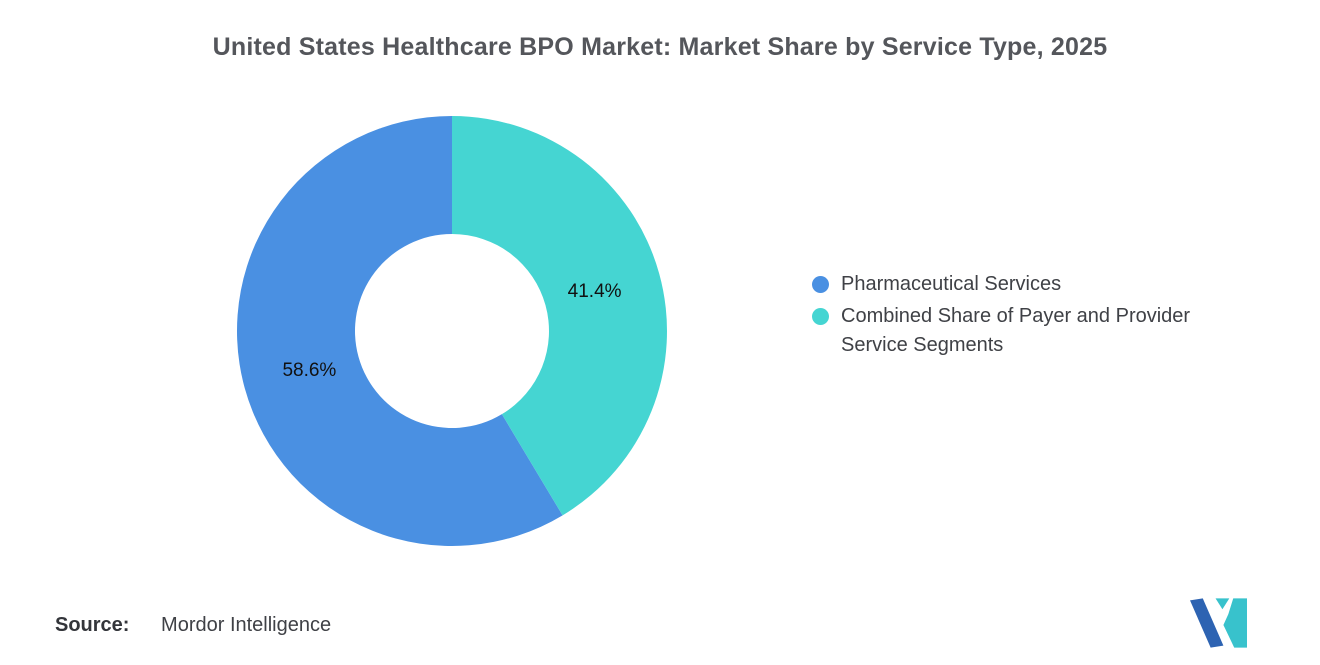 Image resolution: width=1320 pixels, height=665 pixels. I want to click on mordor-intelligence-logo, so click(1218, 623).